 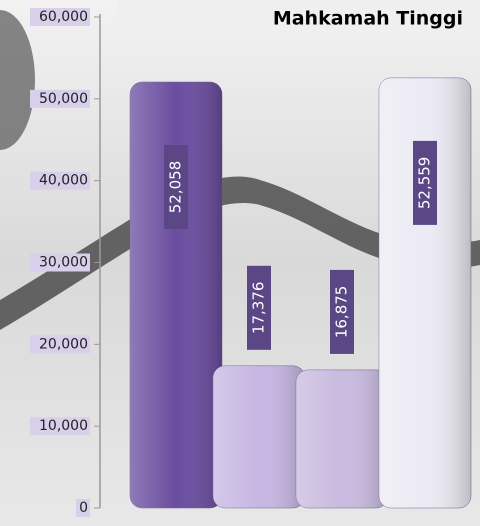 I want to click on value-label: 17,376, so click(x=259, y=308).